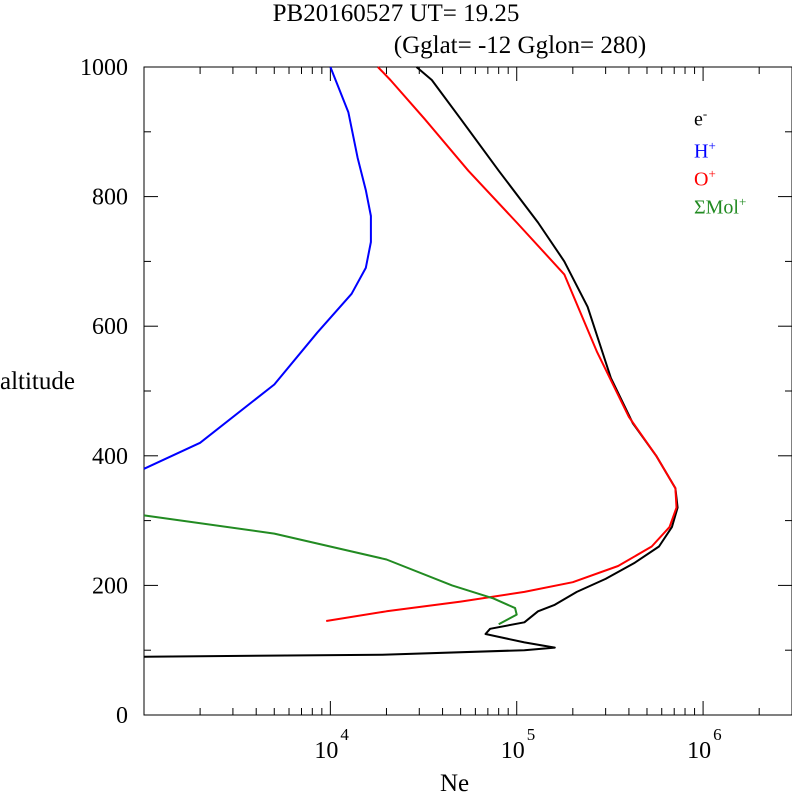  I want to click on legend-entry-h-plus: H+, so click(705, 149).